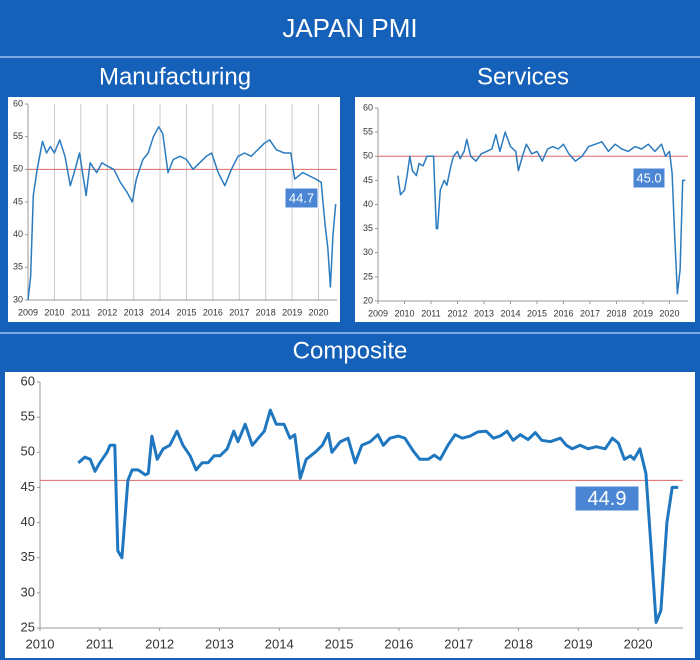 This screenshot has height=660, width=700. I want to click on chart-title: Composite, so click(350, 350).